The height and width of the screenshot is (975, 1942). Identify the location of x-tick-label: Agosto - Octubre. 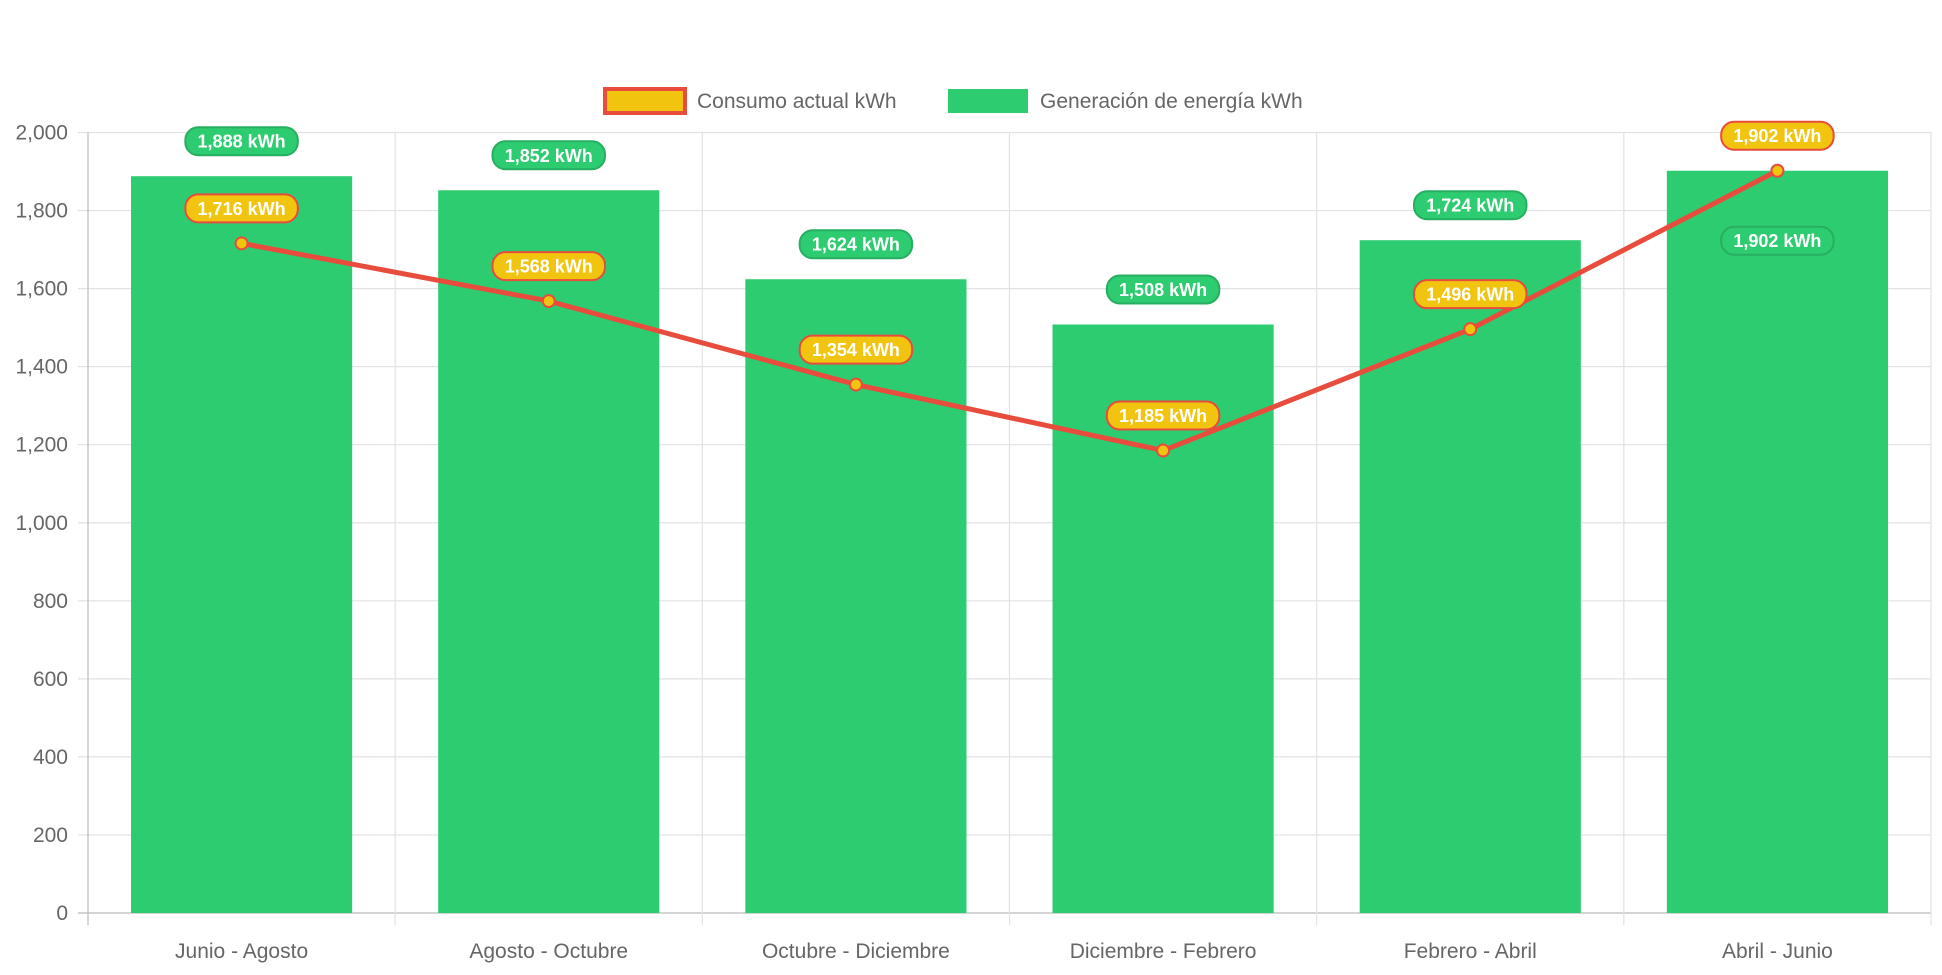
(548, 951).